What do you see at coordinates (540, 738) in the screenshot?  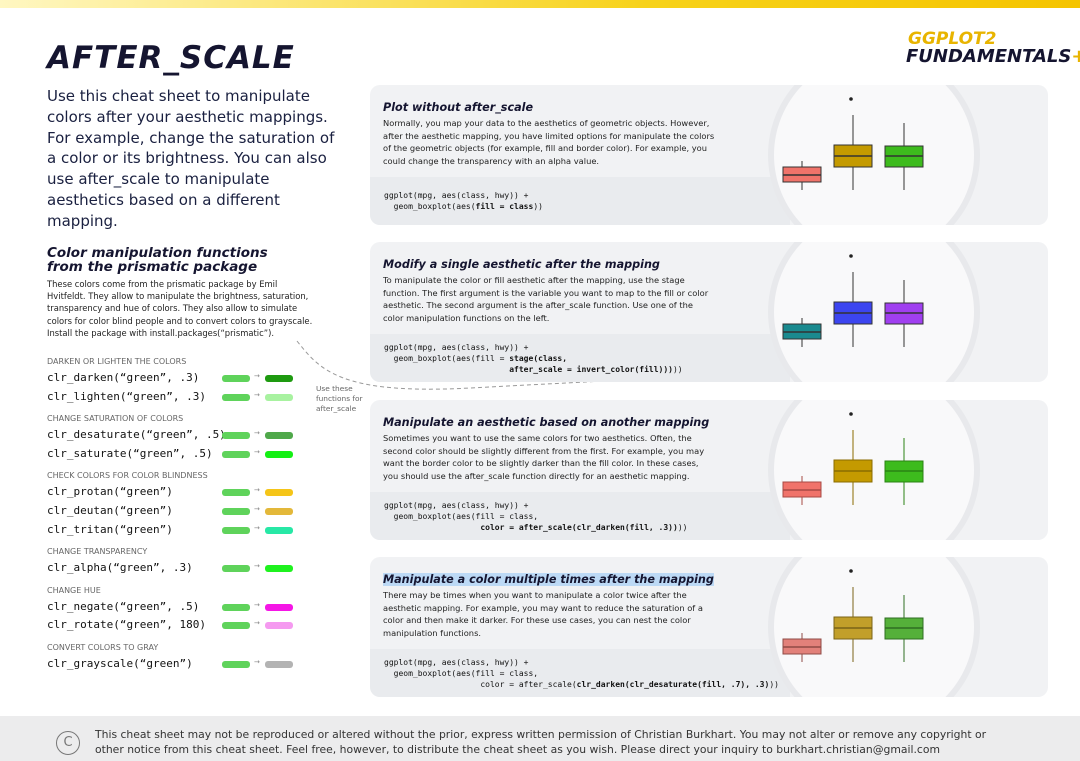 I see `footer` at bounding box center [540, 738].